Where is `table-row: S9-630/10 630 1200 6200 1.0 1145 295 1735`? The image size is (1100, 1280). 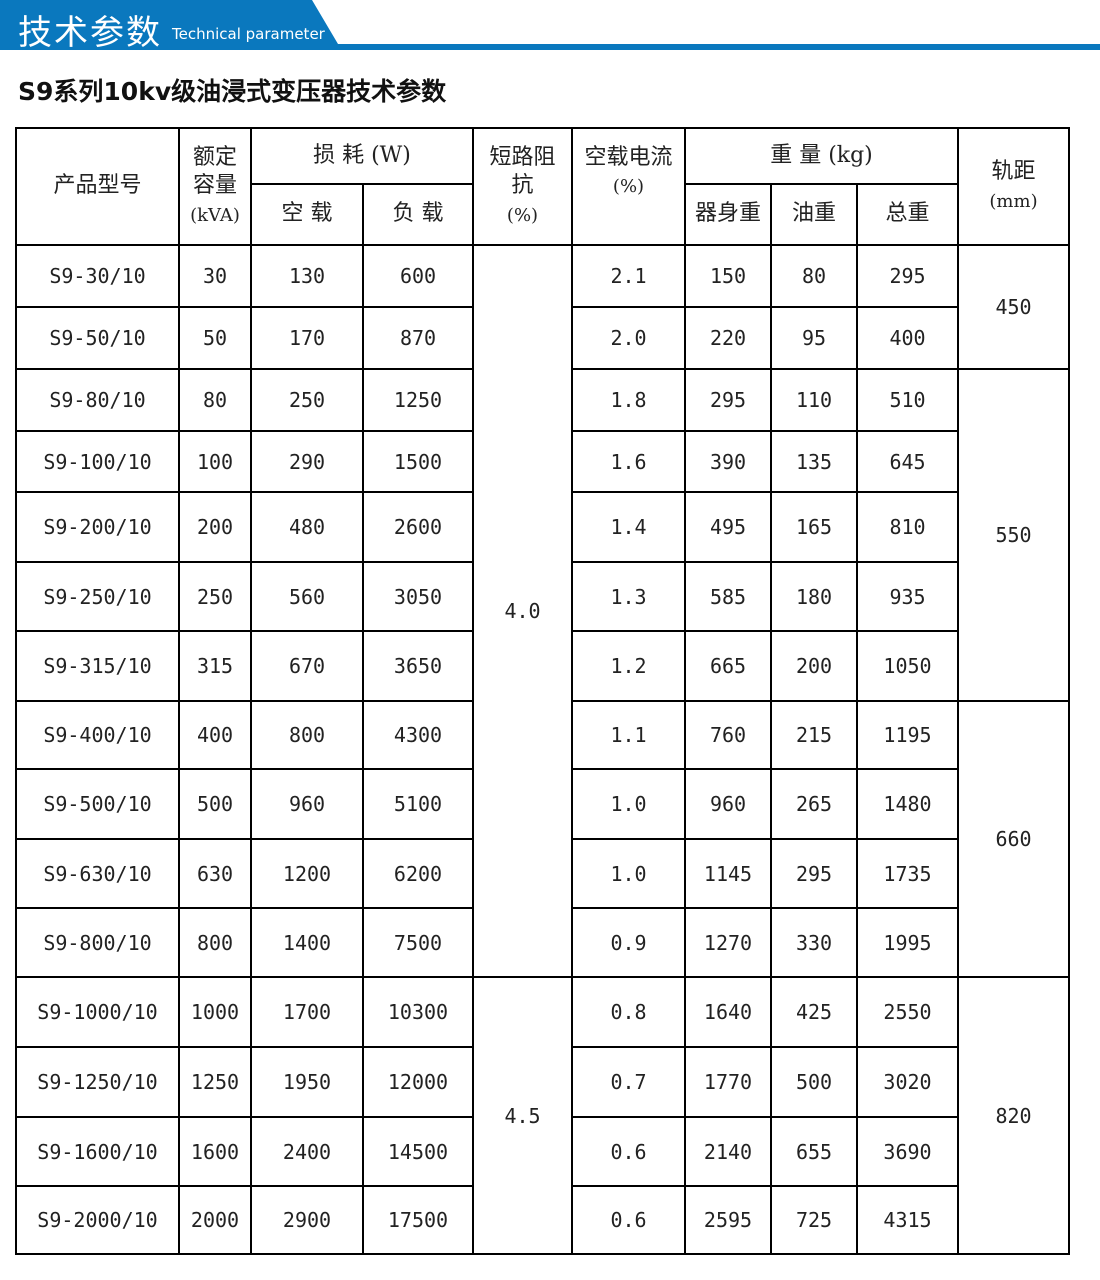
table-row: S9-630/10 630 1200 6200 1.0 1145 295 1735 is located at coordinates (542, 873).